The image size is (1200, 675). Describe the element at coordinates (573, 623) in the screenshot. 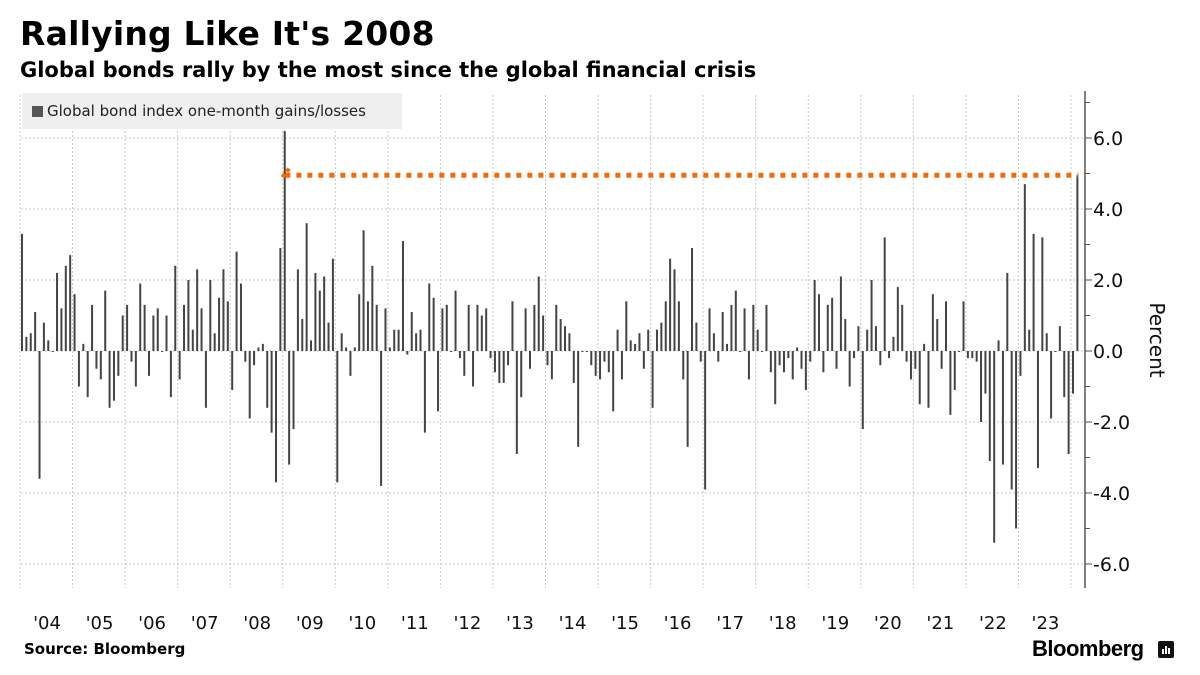

I see `x-tick-label: '14` at that location.